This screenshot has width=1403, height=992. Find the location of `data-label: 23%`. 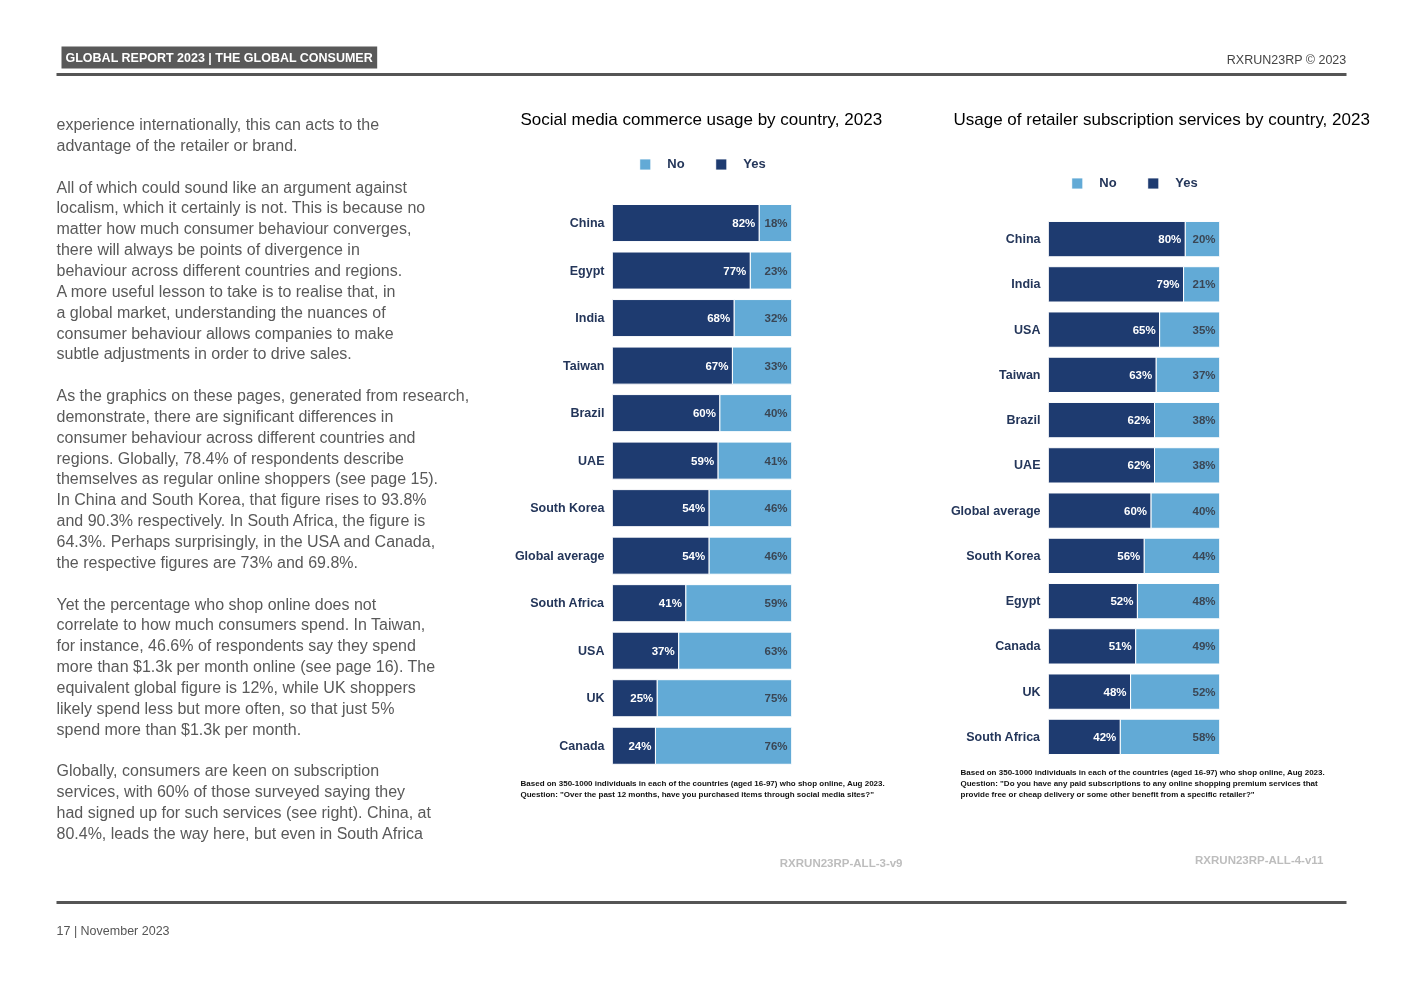

data-label: 23% is located at coordinates (776, 270).